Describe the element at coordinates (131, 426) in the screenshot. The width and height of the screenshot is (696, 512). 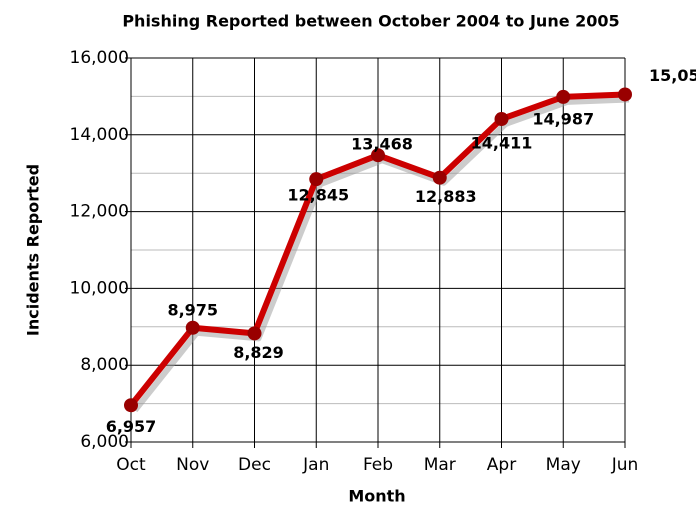
I see `data-label: 6,957` at that location.